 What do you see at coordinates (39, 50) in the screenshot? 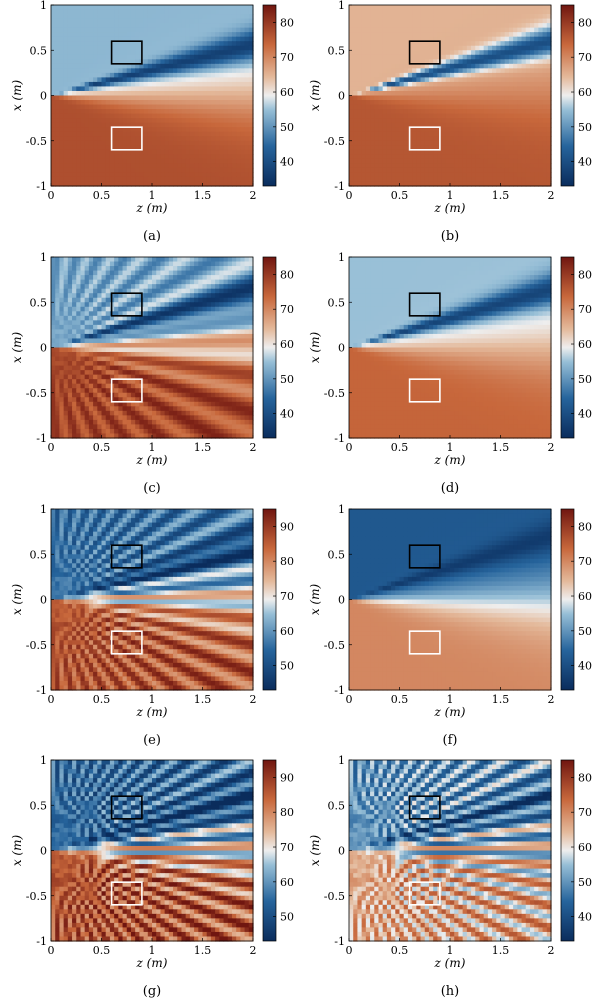
I see `y-tick-label: 0.5` at bounding box center [39, 50].